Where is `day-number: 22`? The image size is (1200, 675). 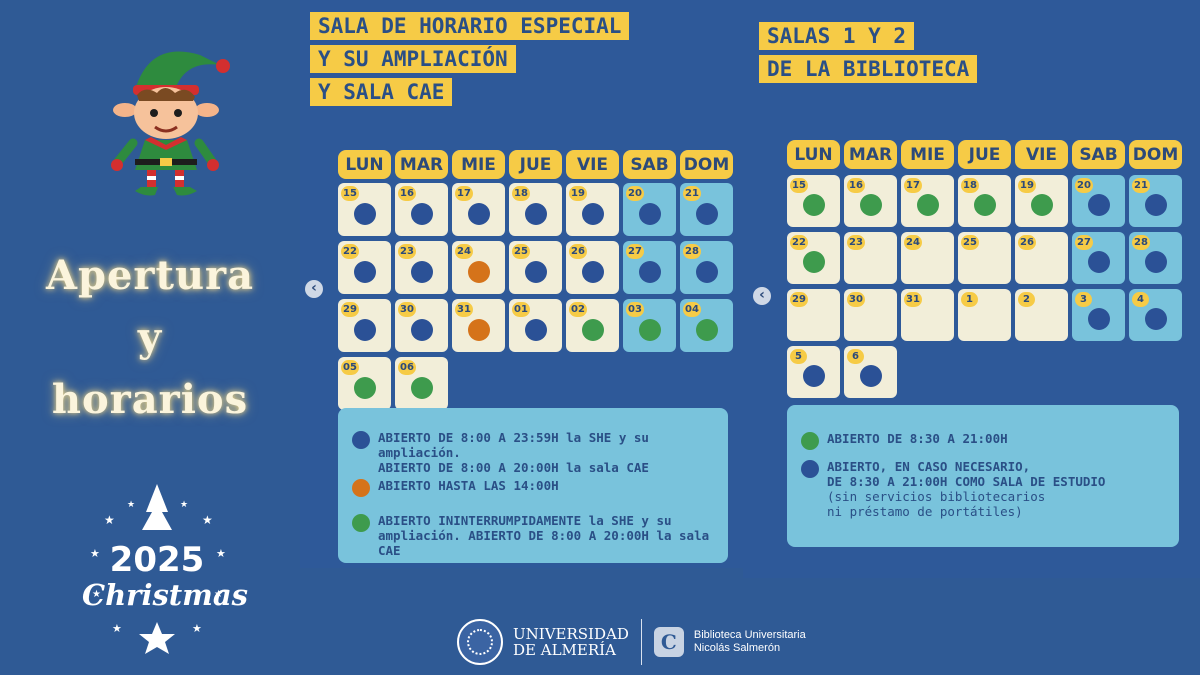
day-number: 22 is located at coordinates (799, 242).